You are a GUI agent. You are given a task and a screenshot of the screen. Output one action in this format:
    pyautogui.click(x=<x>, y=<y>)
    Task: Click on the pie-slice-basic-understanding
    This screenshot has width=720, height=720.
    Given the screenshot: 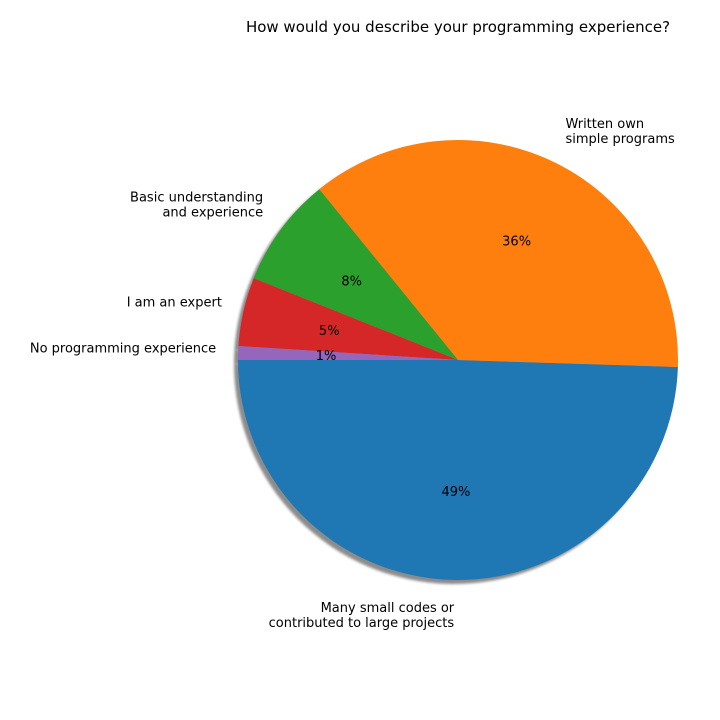 What is the action you would take?
    pyautogui.click(x=355, y=274)
    